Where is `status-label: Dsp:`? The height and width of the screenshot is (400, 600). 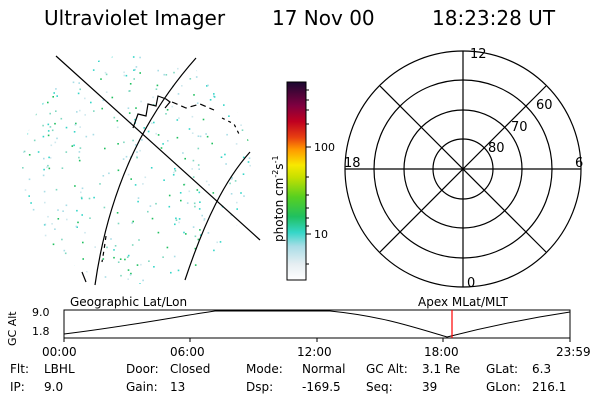
status-label: Dsp: is located at coordinates (260, 387).